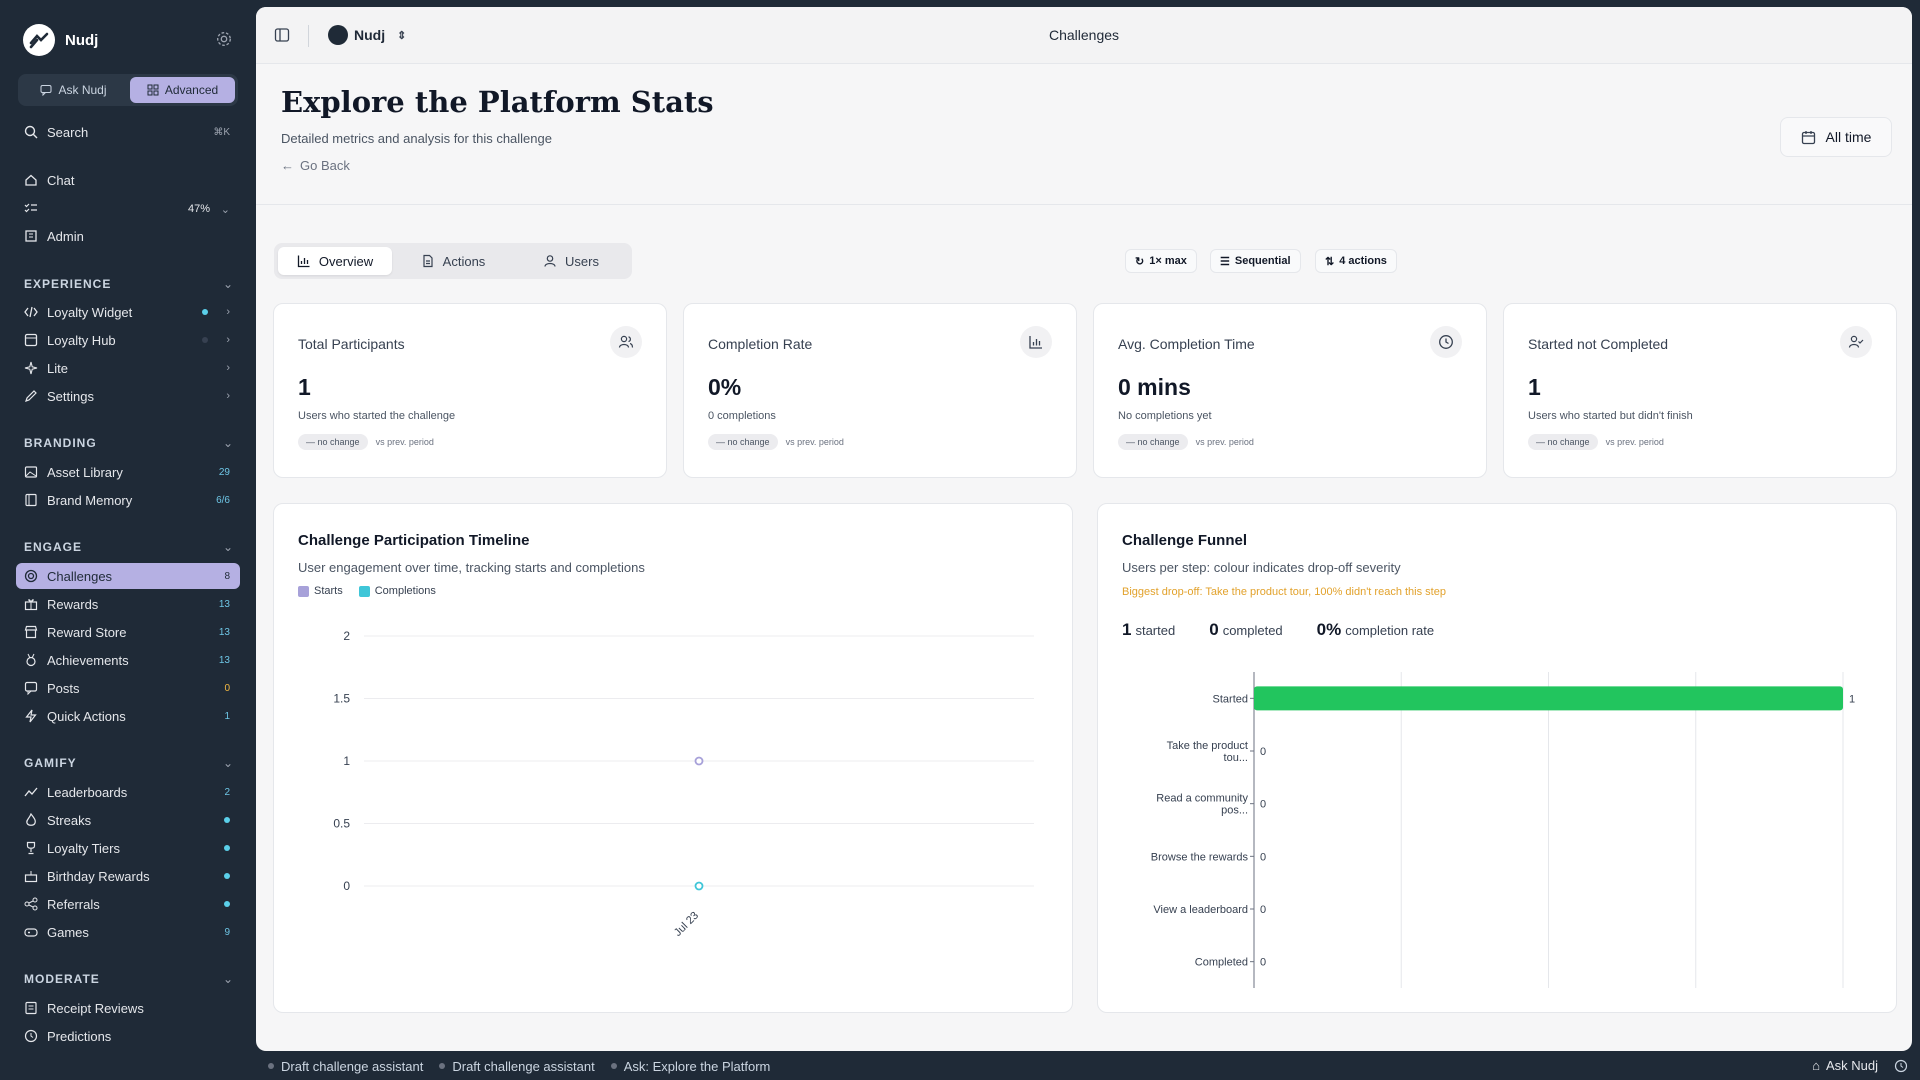  Describe the element at coordinates (1363, 261) in the screenshot. I see `chip-label: 4 actions` at that location.